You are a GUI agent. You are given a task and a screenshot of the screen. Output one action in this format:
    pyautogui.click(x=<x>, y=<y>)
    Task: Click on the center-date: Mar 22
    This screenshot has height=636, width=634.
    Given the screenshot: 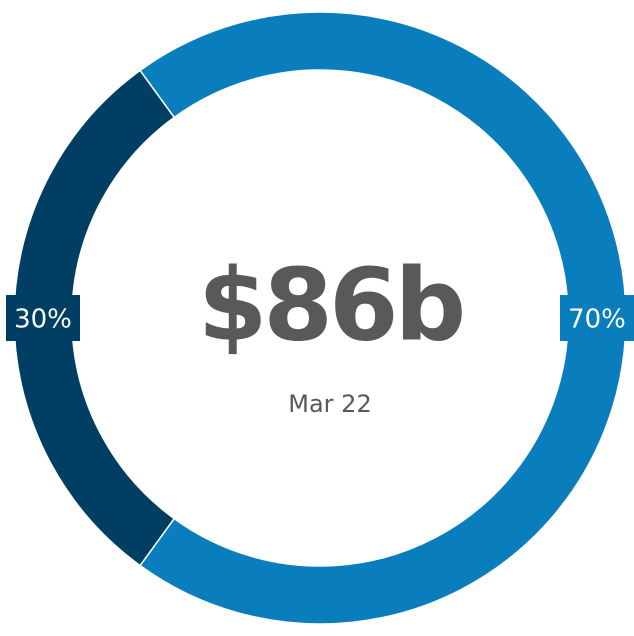 What is the action you would take?
    pyautogui.click(x=329, y=404)
    